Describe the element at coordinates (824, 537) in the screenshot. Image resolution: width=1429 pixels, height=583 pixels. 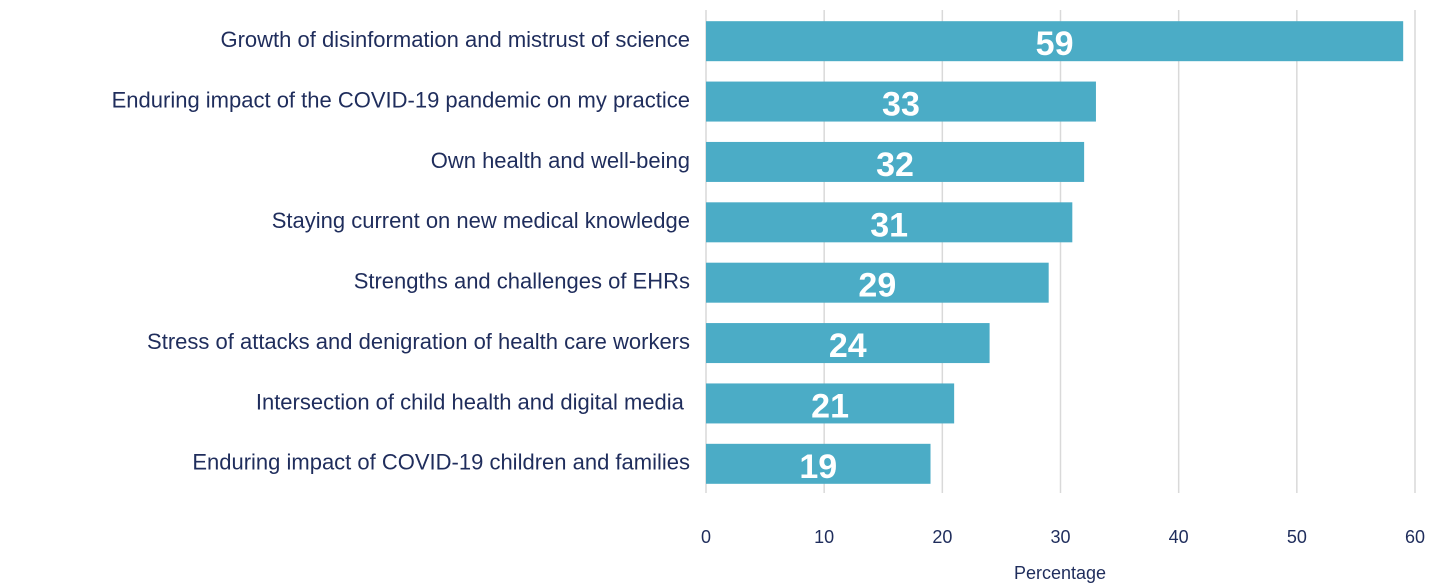
I see `x-tick-label: 10` at that location.